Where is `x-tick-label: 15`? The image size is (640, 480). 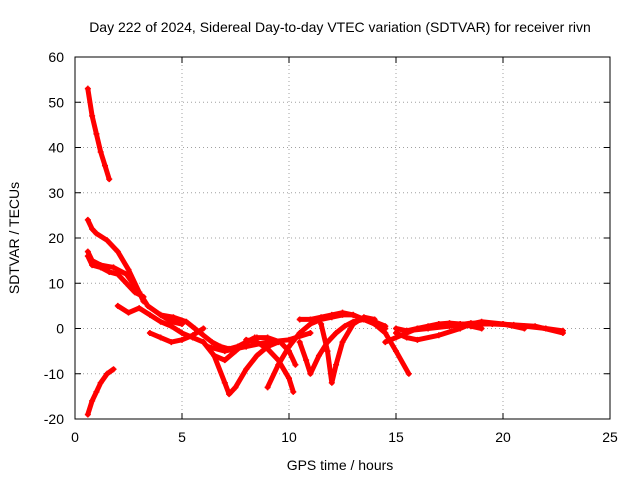 x-tick-label: 15 is located at coordinates (396, 437).